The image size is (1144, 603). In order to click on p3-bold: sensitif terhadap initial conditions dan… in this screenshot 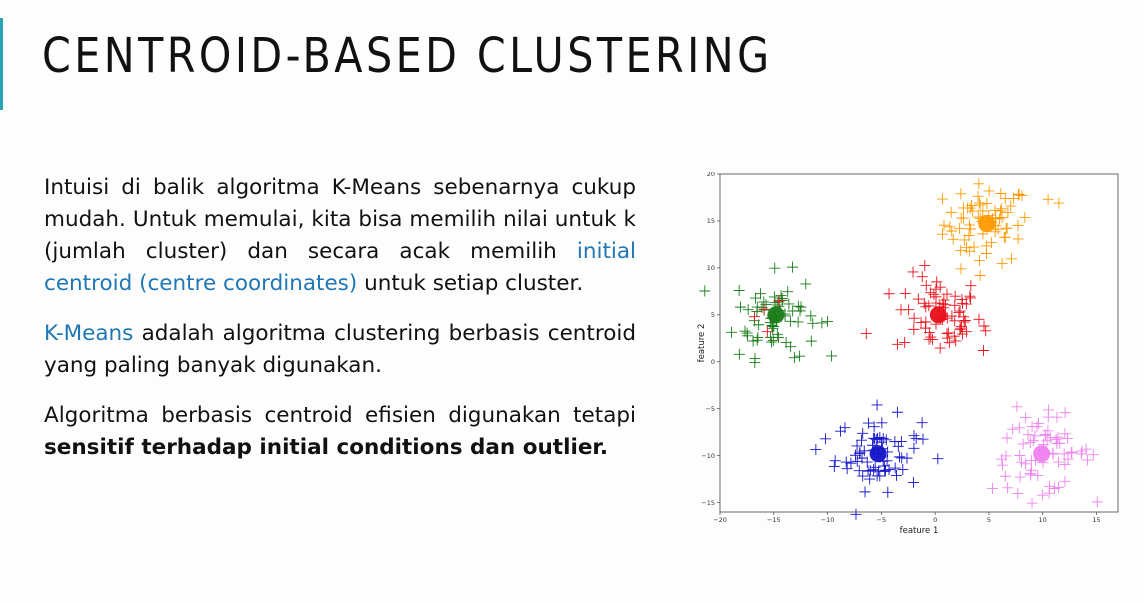, I will do `click(326, 447)`.